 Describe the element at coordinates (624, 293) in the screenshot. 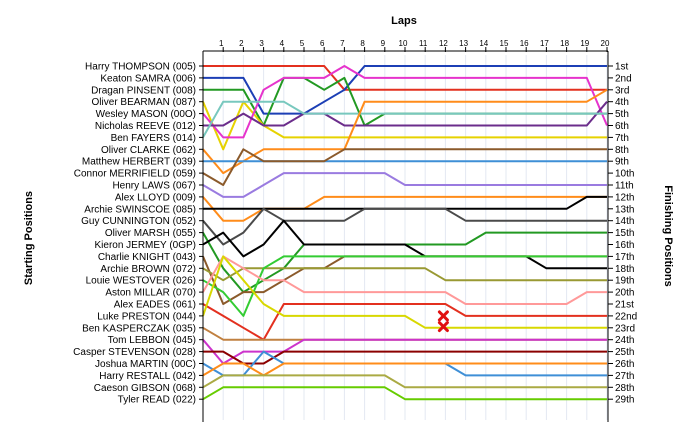

I see `finish-label-20: 20th` at that location.